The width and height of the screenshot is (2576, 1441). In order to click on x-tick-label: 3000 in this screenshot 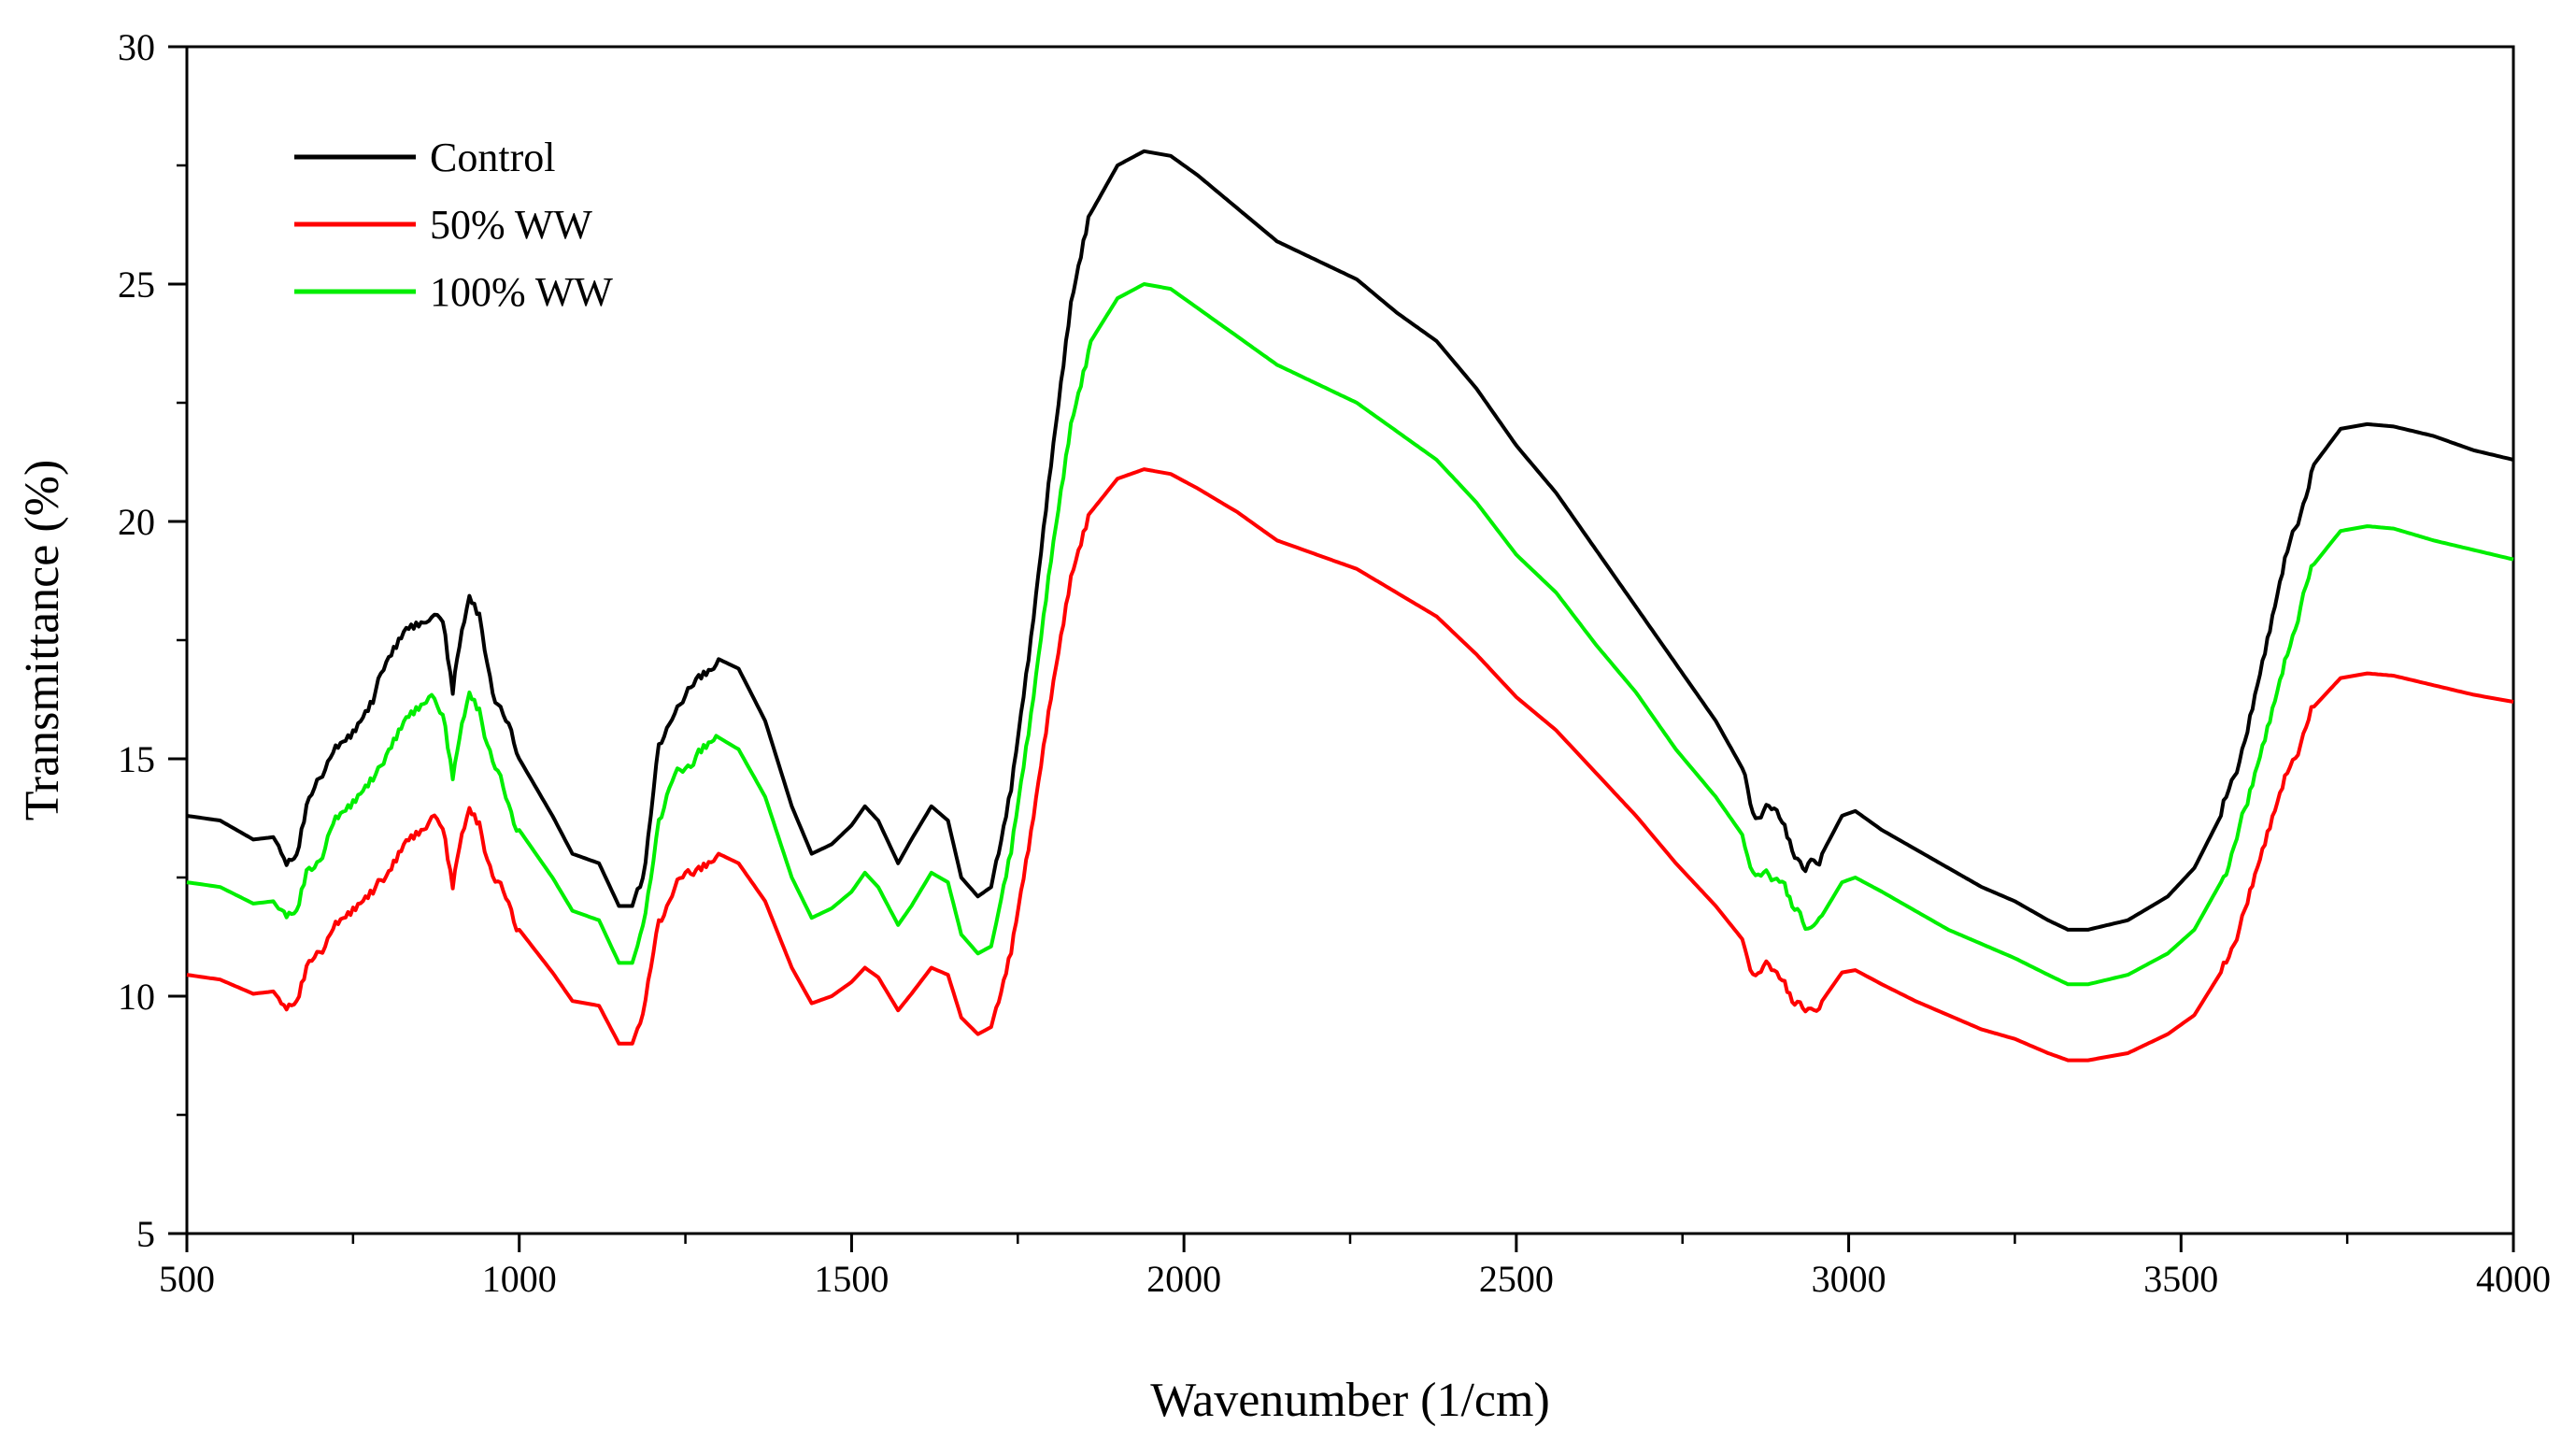, I will do `click(1849, 1279)`.